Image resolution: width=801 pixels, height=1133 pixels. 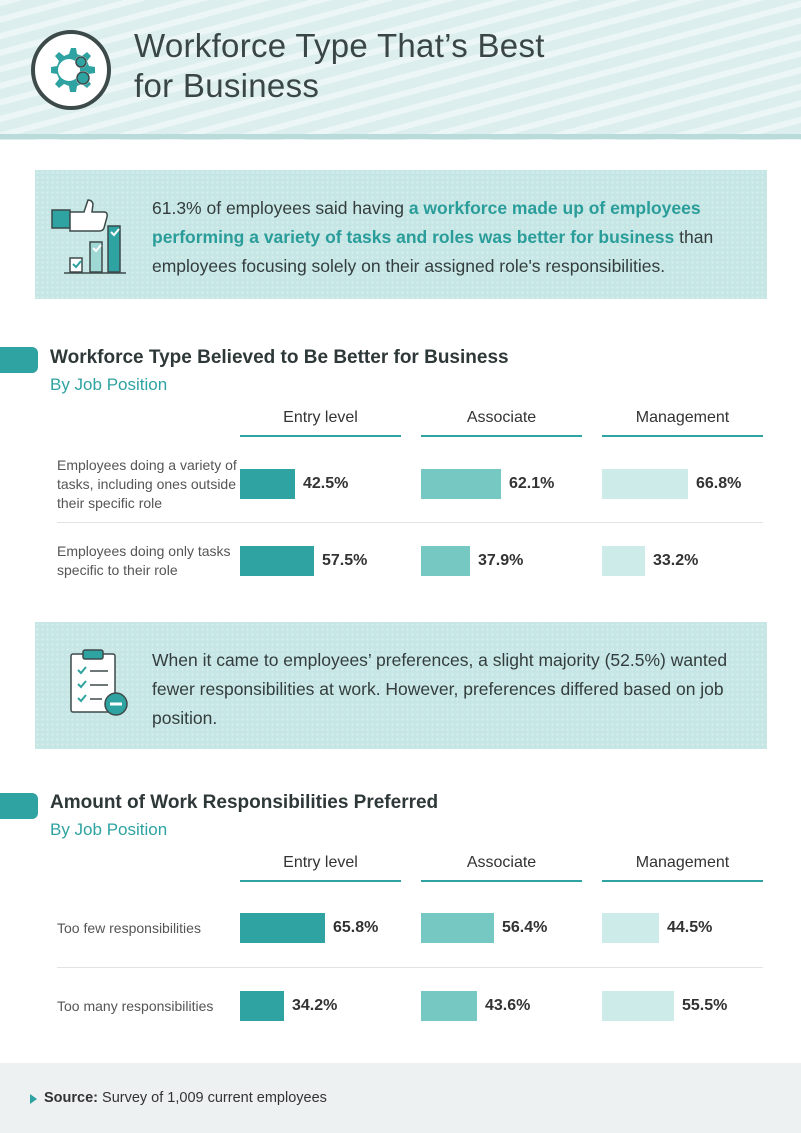 What do you see at coordinates (690, 927) in the screenshot?
I see `data-label: 44.5%` at bounding box center [690, 927].